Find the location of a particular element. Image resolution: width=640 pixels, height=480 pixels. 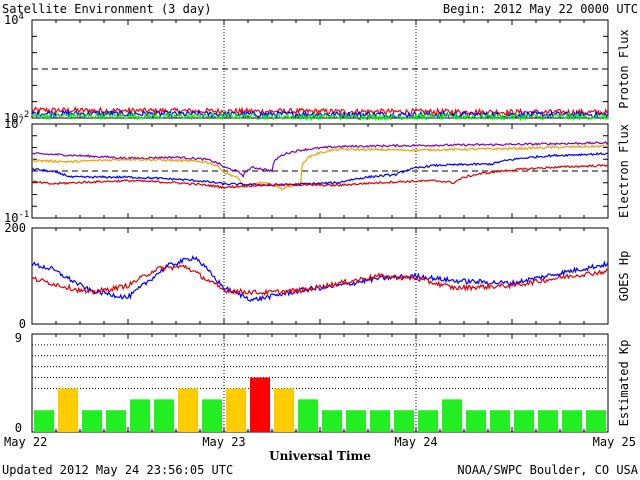

updated-time: Updated 2012 May 24 23:56:05 UTC is located at coordinates (117, 470).